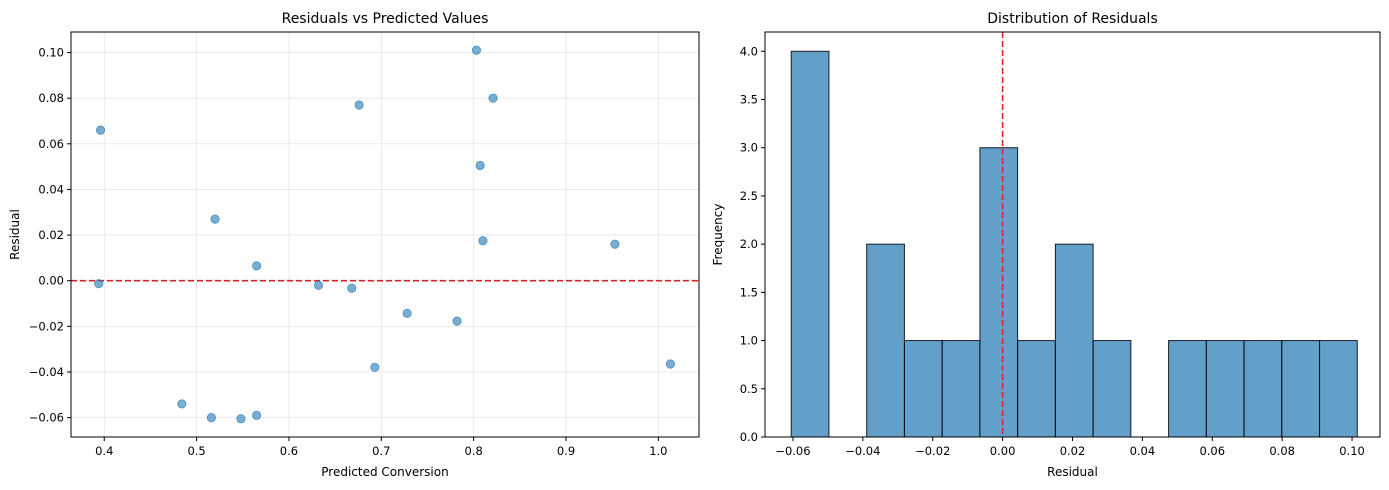  What do you see at coordinates (792, 451) in the screenshot?
I see `x-tick-label: −0.06` at bounding box center [792, 451].